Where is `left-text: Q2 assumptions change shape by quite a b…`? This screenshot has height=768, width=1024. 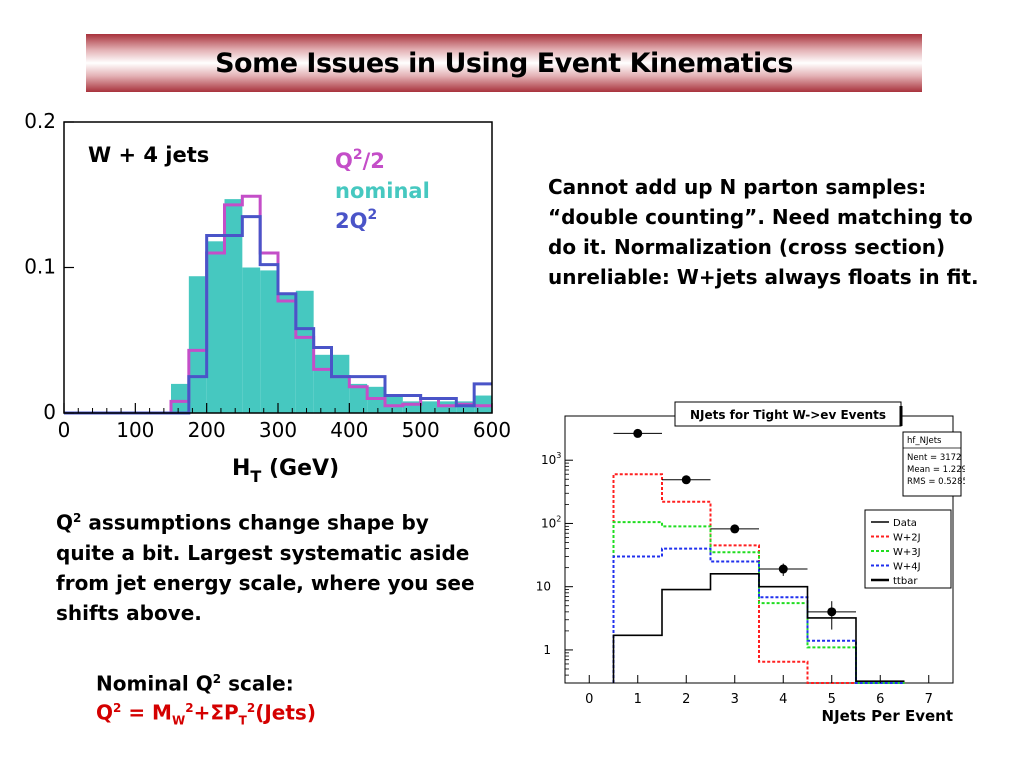 left-text: Q2 assumptions change shape by quite a b… is located at coordinates (265, 567).